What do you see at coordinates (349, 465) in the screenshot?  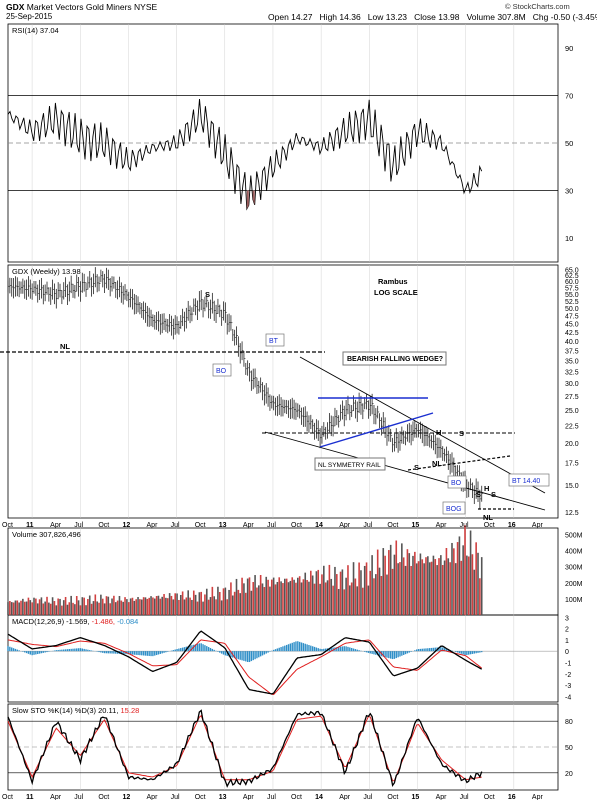 I see `nl-symmetry-label: NL SYMMETRY RAIL` at bounding box center [349, 465].